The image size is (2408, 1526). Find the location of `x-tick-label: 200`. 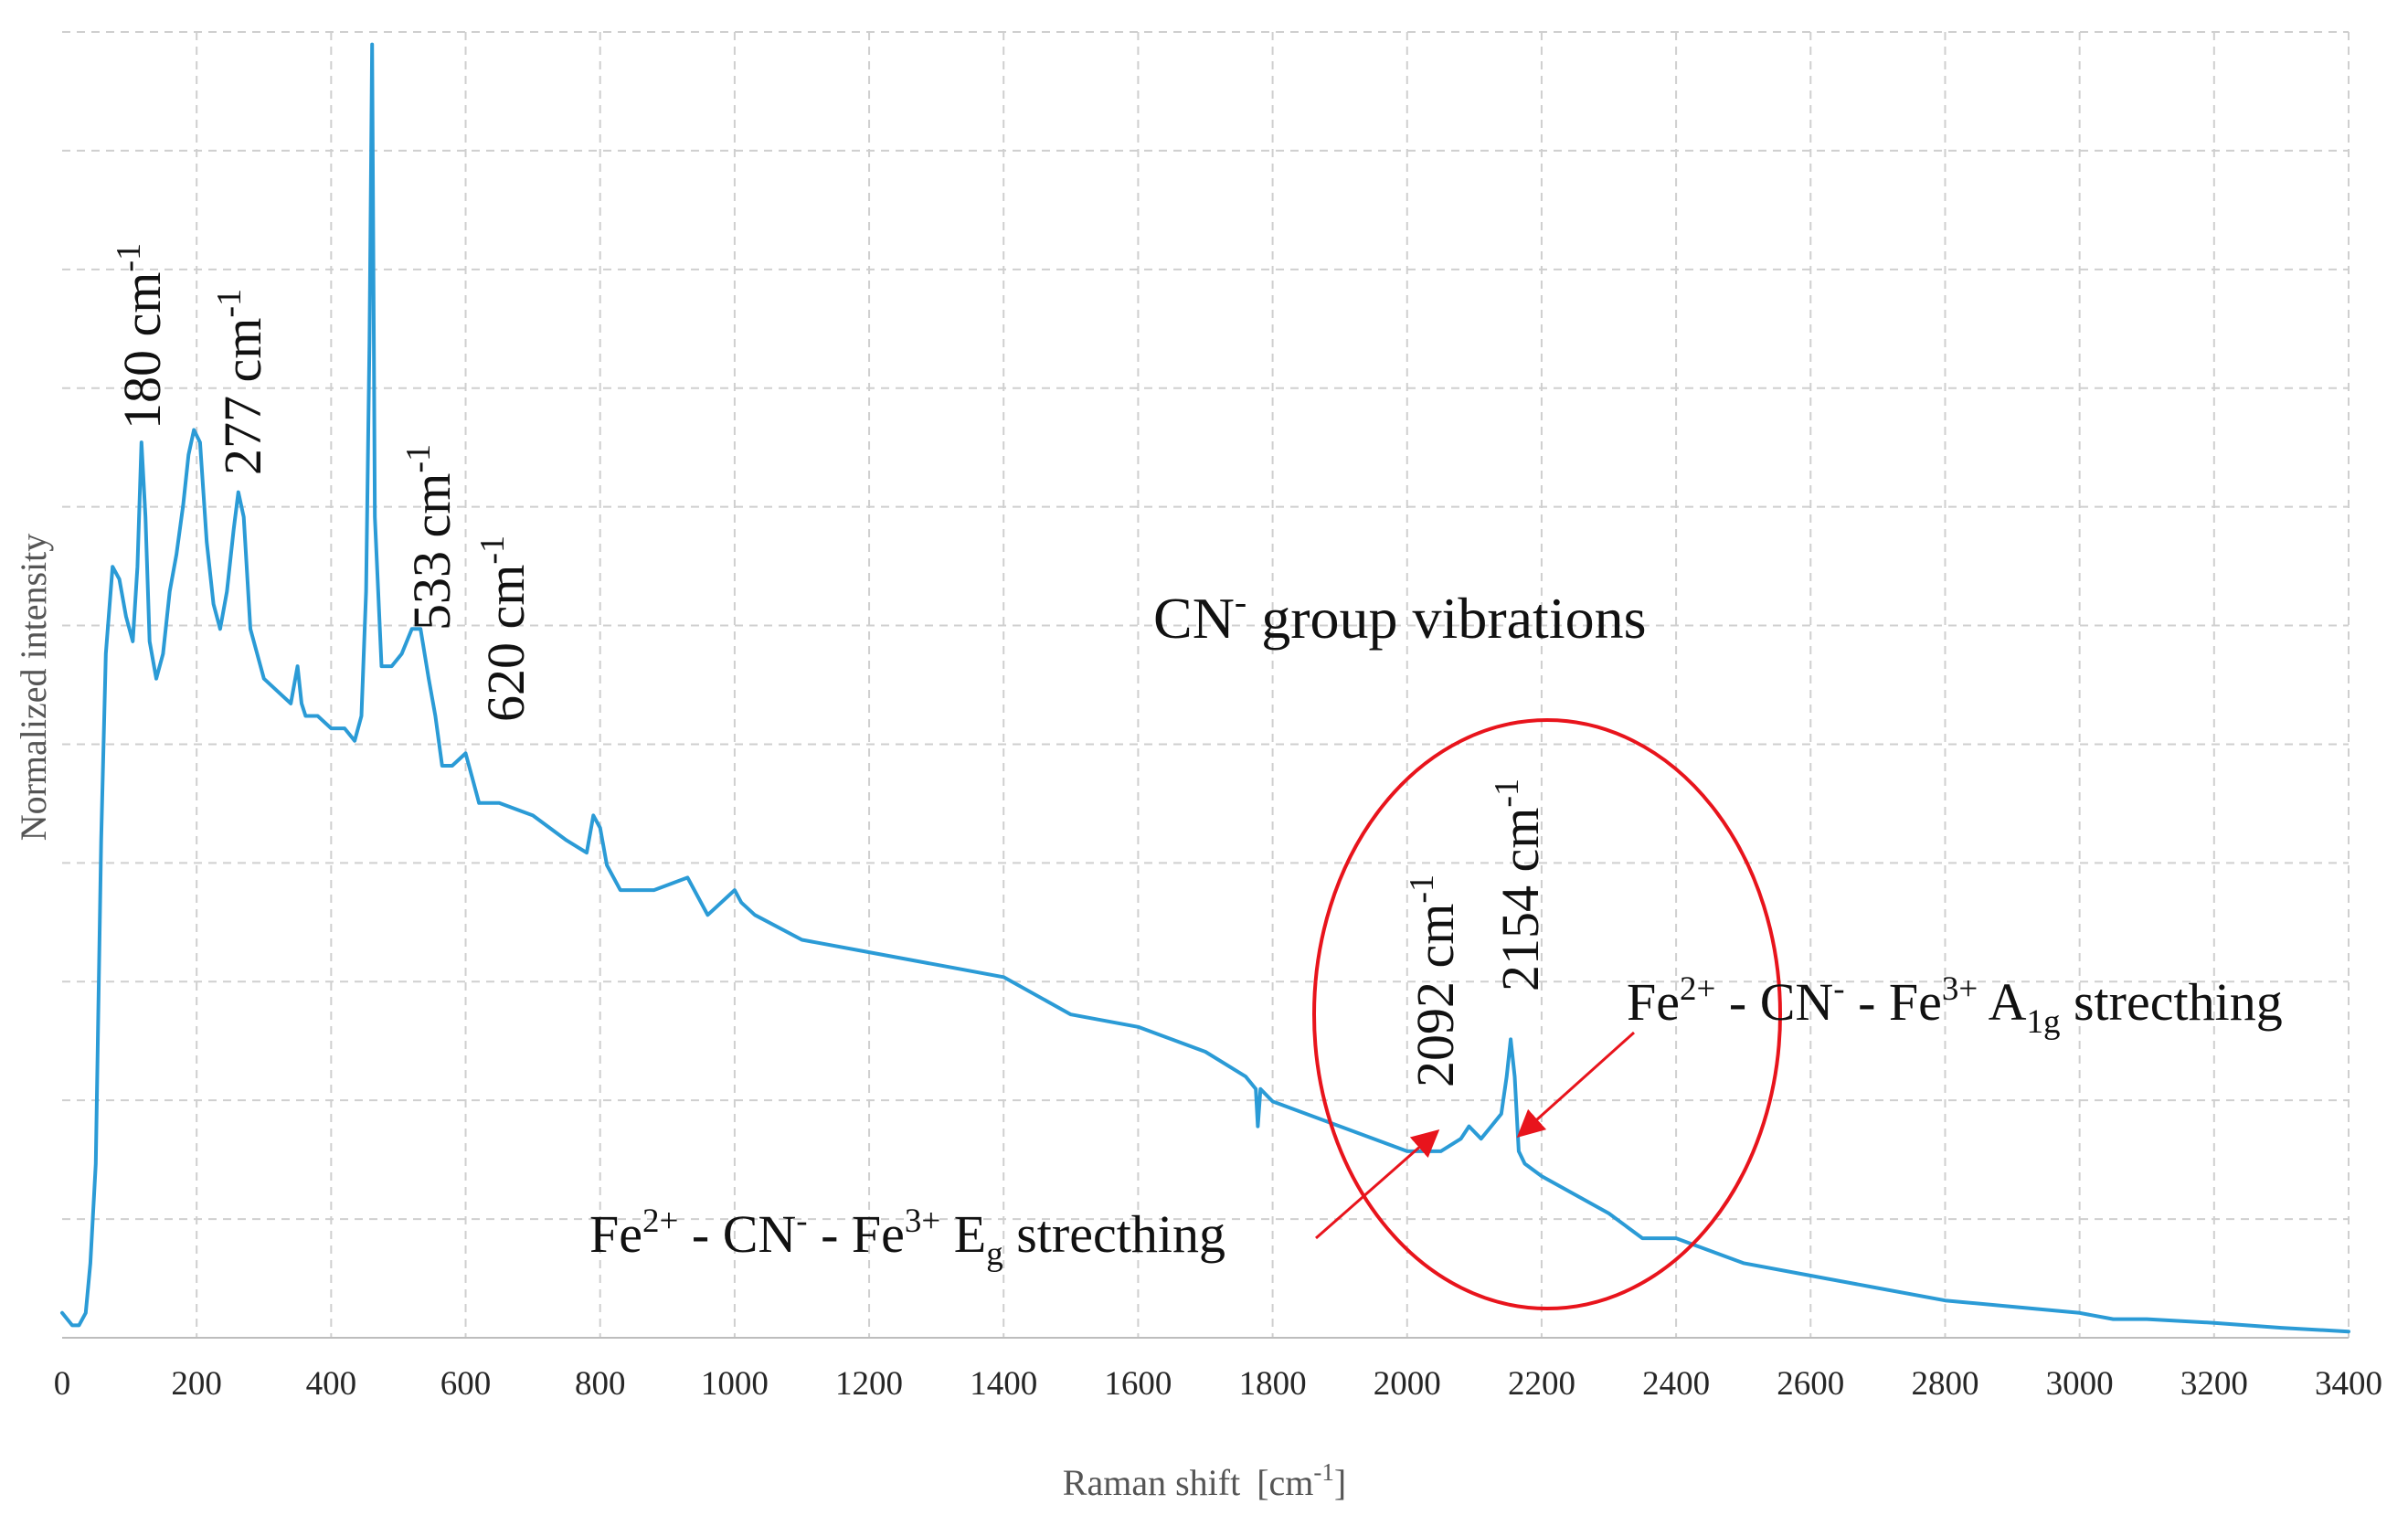

x-tick-label: 200 is located at coordinates (196, 1384).